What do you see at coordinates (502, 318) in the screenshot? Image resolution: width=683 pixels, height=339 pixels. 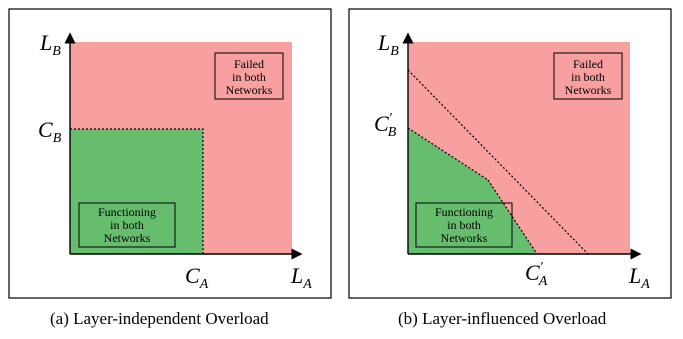 I see `caption-b: (b) Layer-influenced Overload` at bounding box center [502, 318].